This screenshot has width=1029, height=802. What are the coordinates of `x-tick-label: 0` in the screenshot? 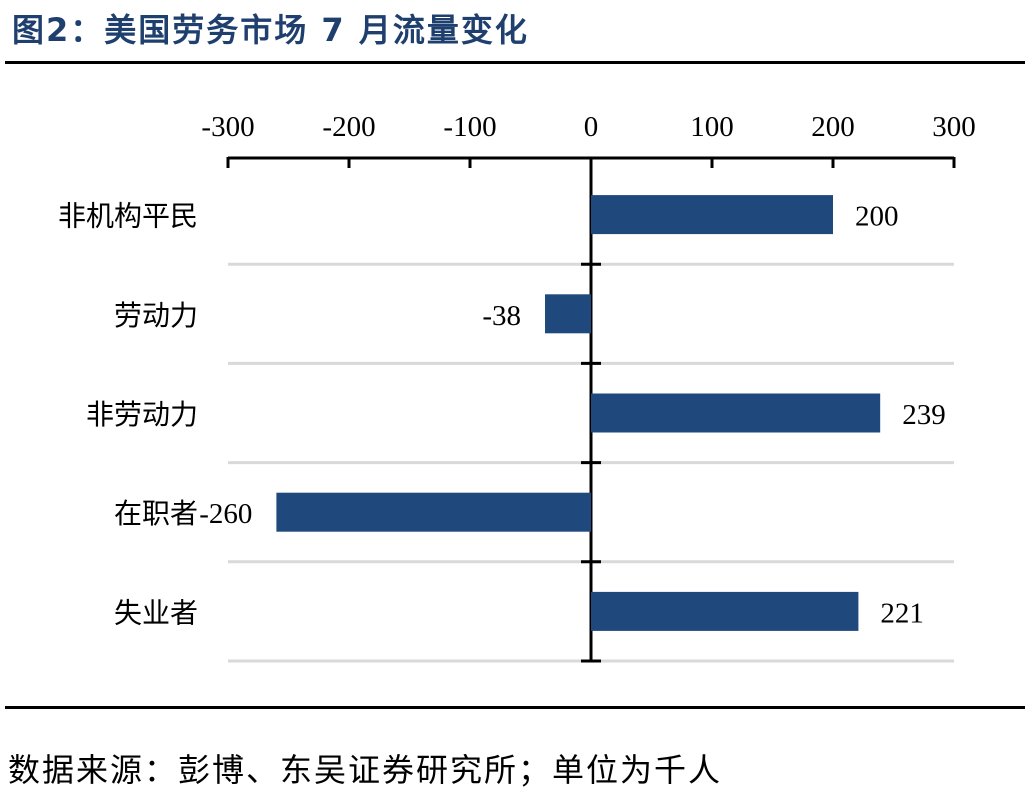 It's located at (591, 127).